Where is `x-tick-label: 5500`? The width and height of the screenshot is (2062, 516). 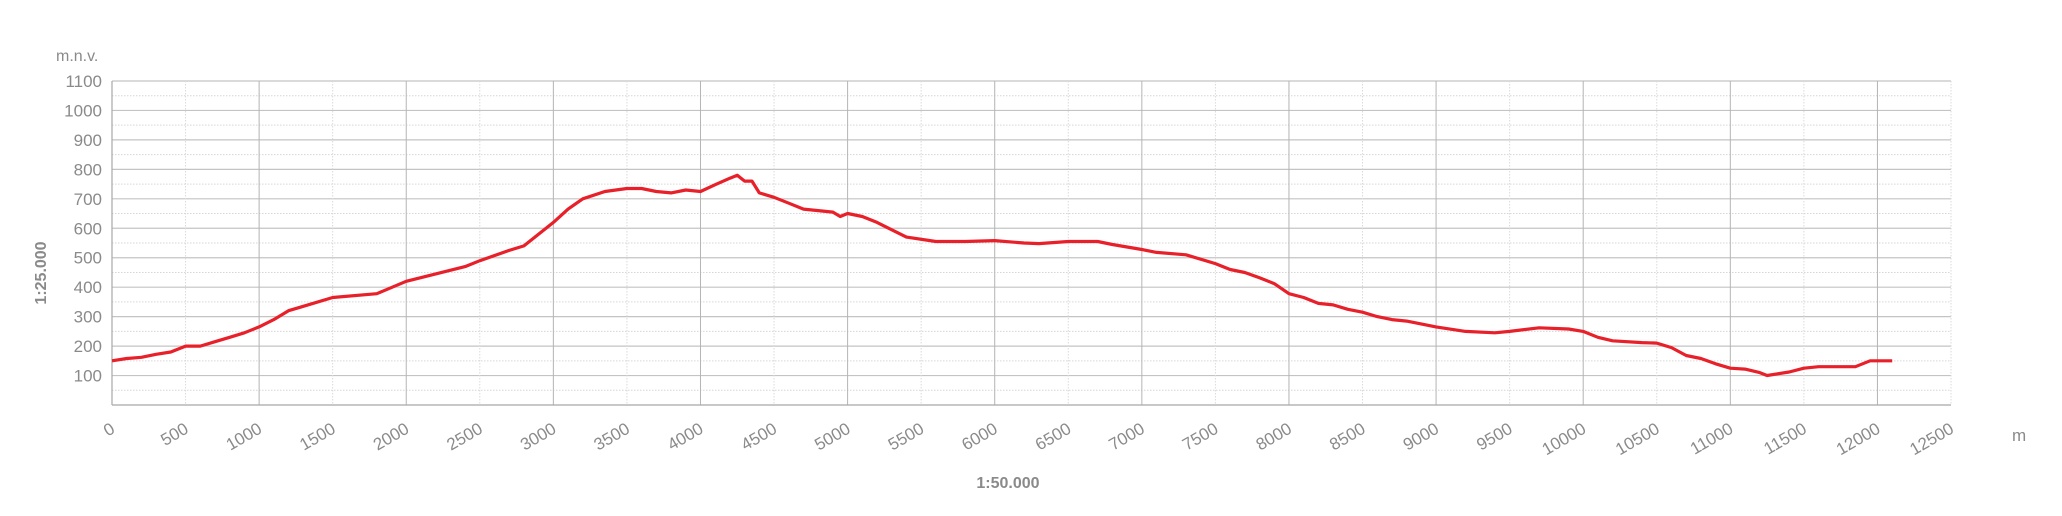 x-tick-label: 5500 is located at coordinates (906, 436).